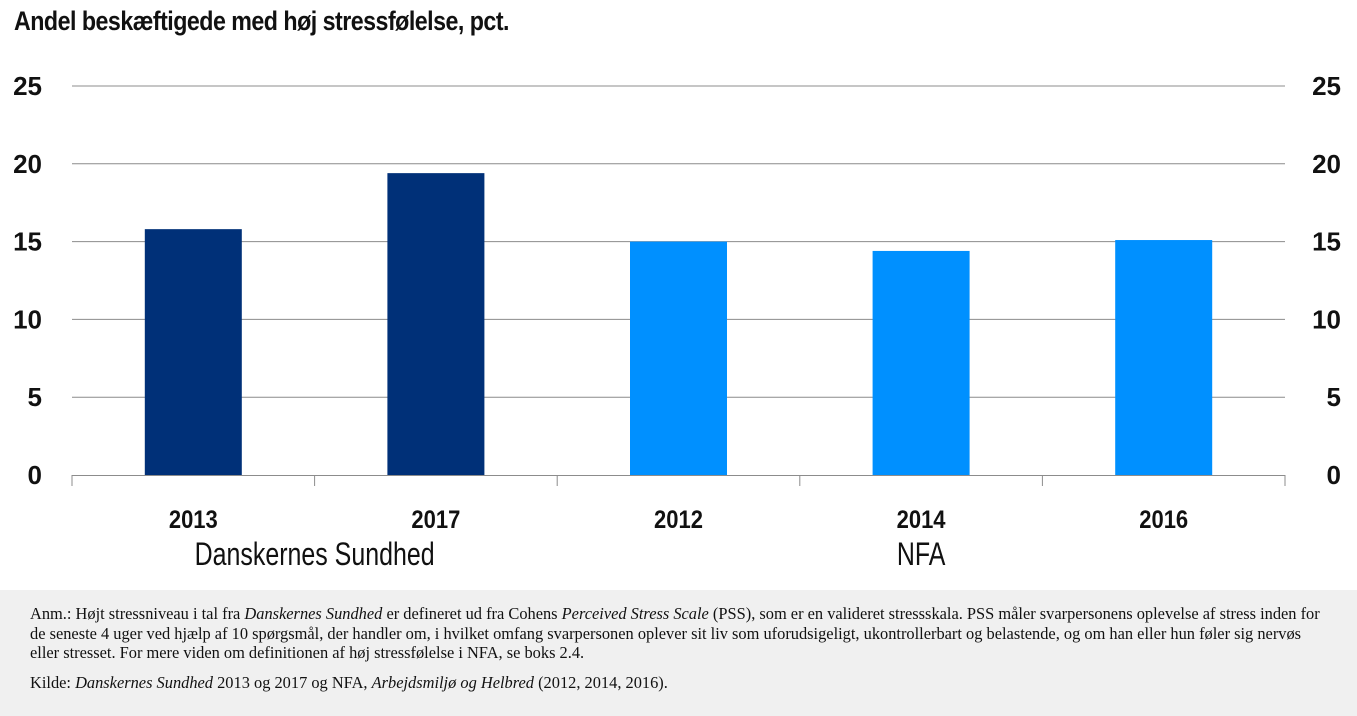 Image resolution: width=1357 pixels, height=716 pixels. What do you see at coordinates (27, 242) in the screenshot?
I see `y-tick-label-left: 15` at bounding box center [27, 242].